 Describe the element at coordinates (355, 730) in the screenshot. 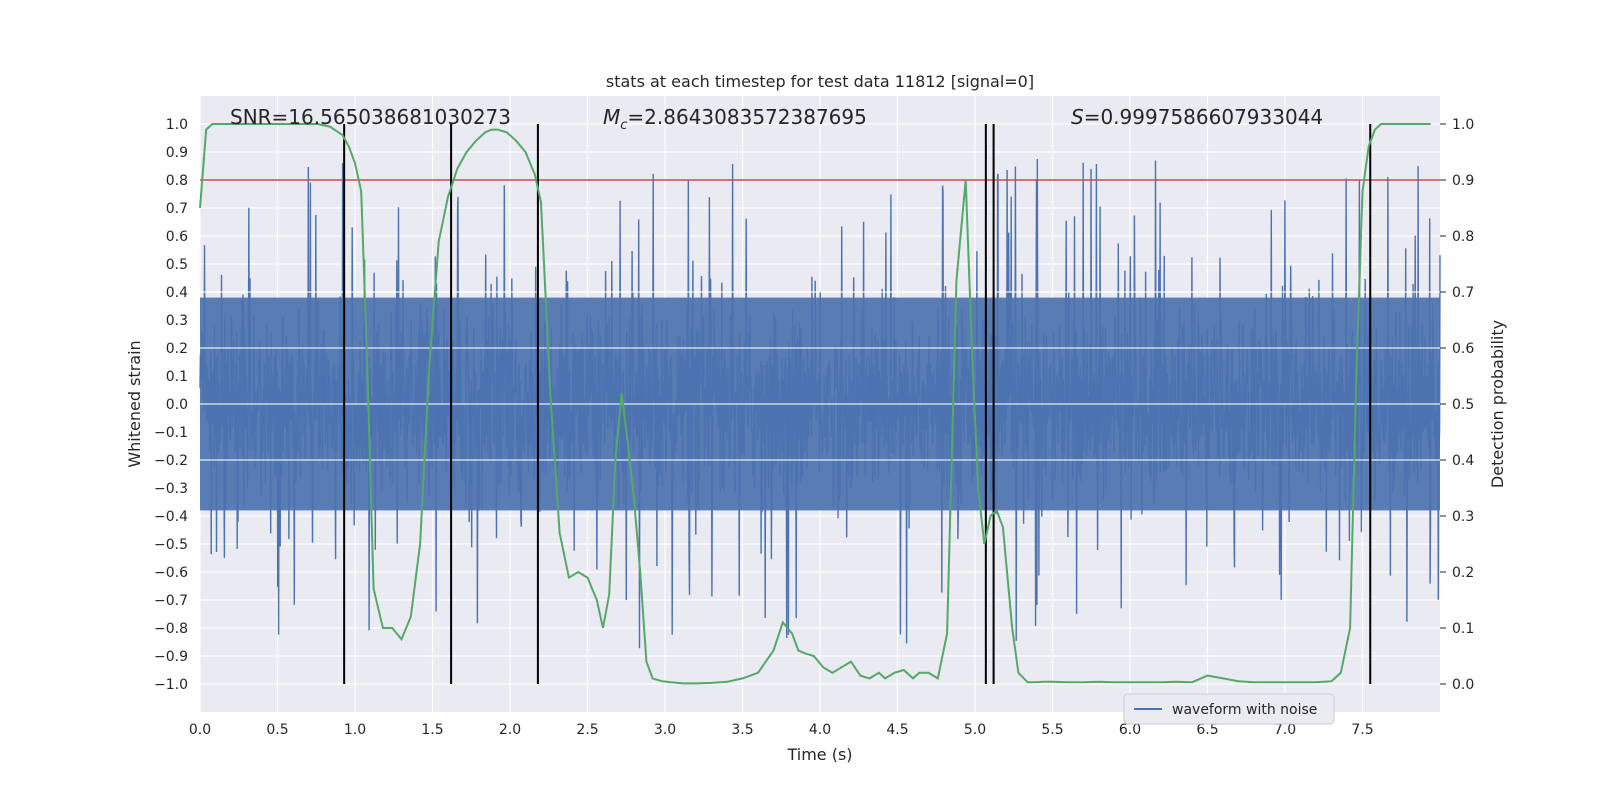

I see `x-tick-label: 1.0` at that location.